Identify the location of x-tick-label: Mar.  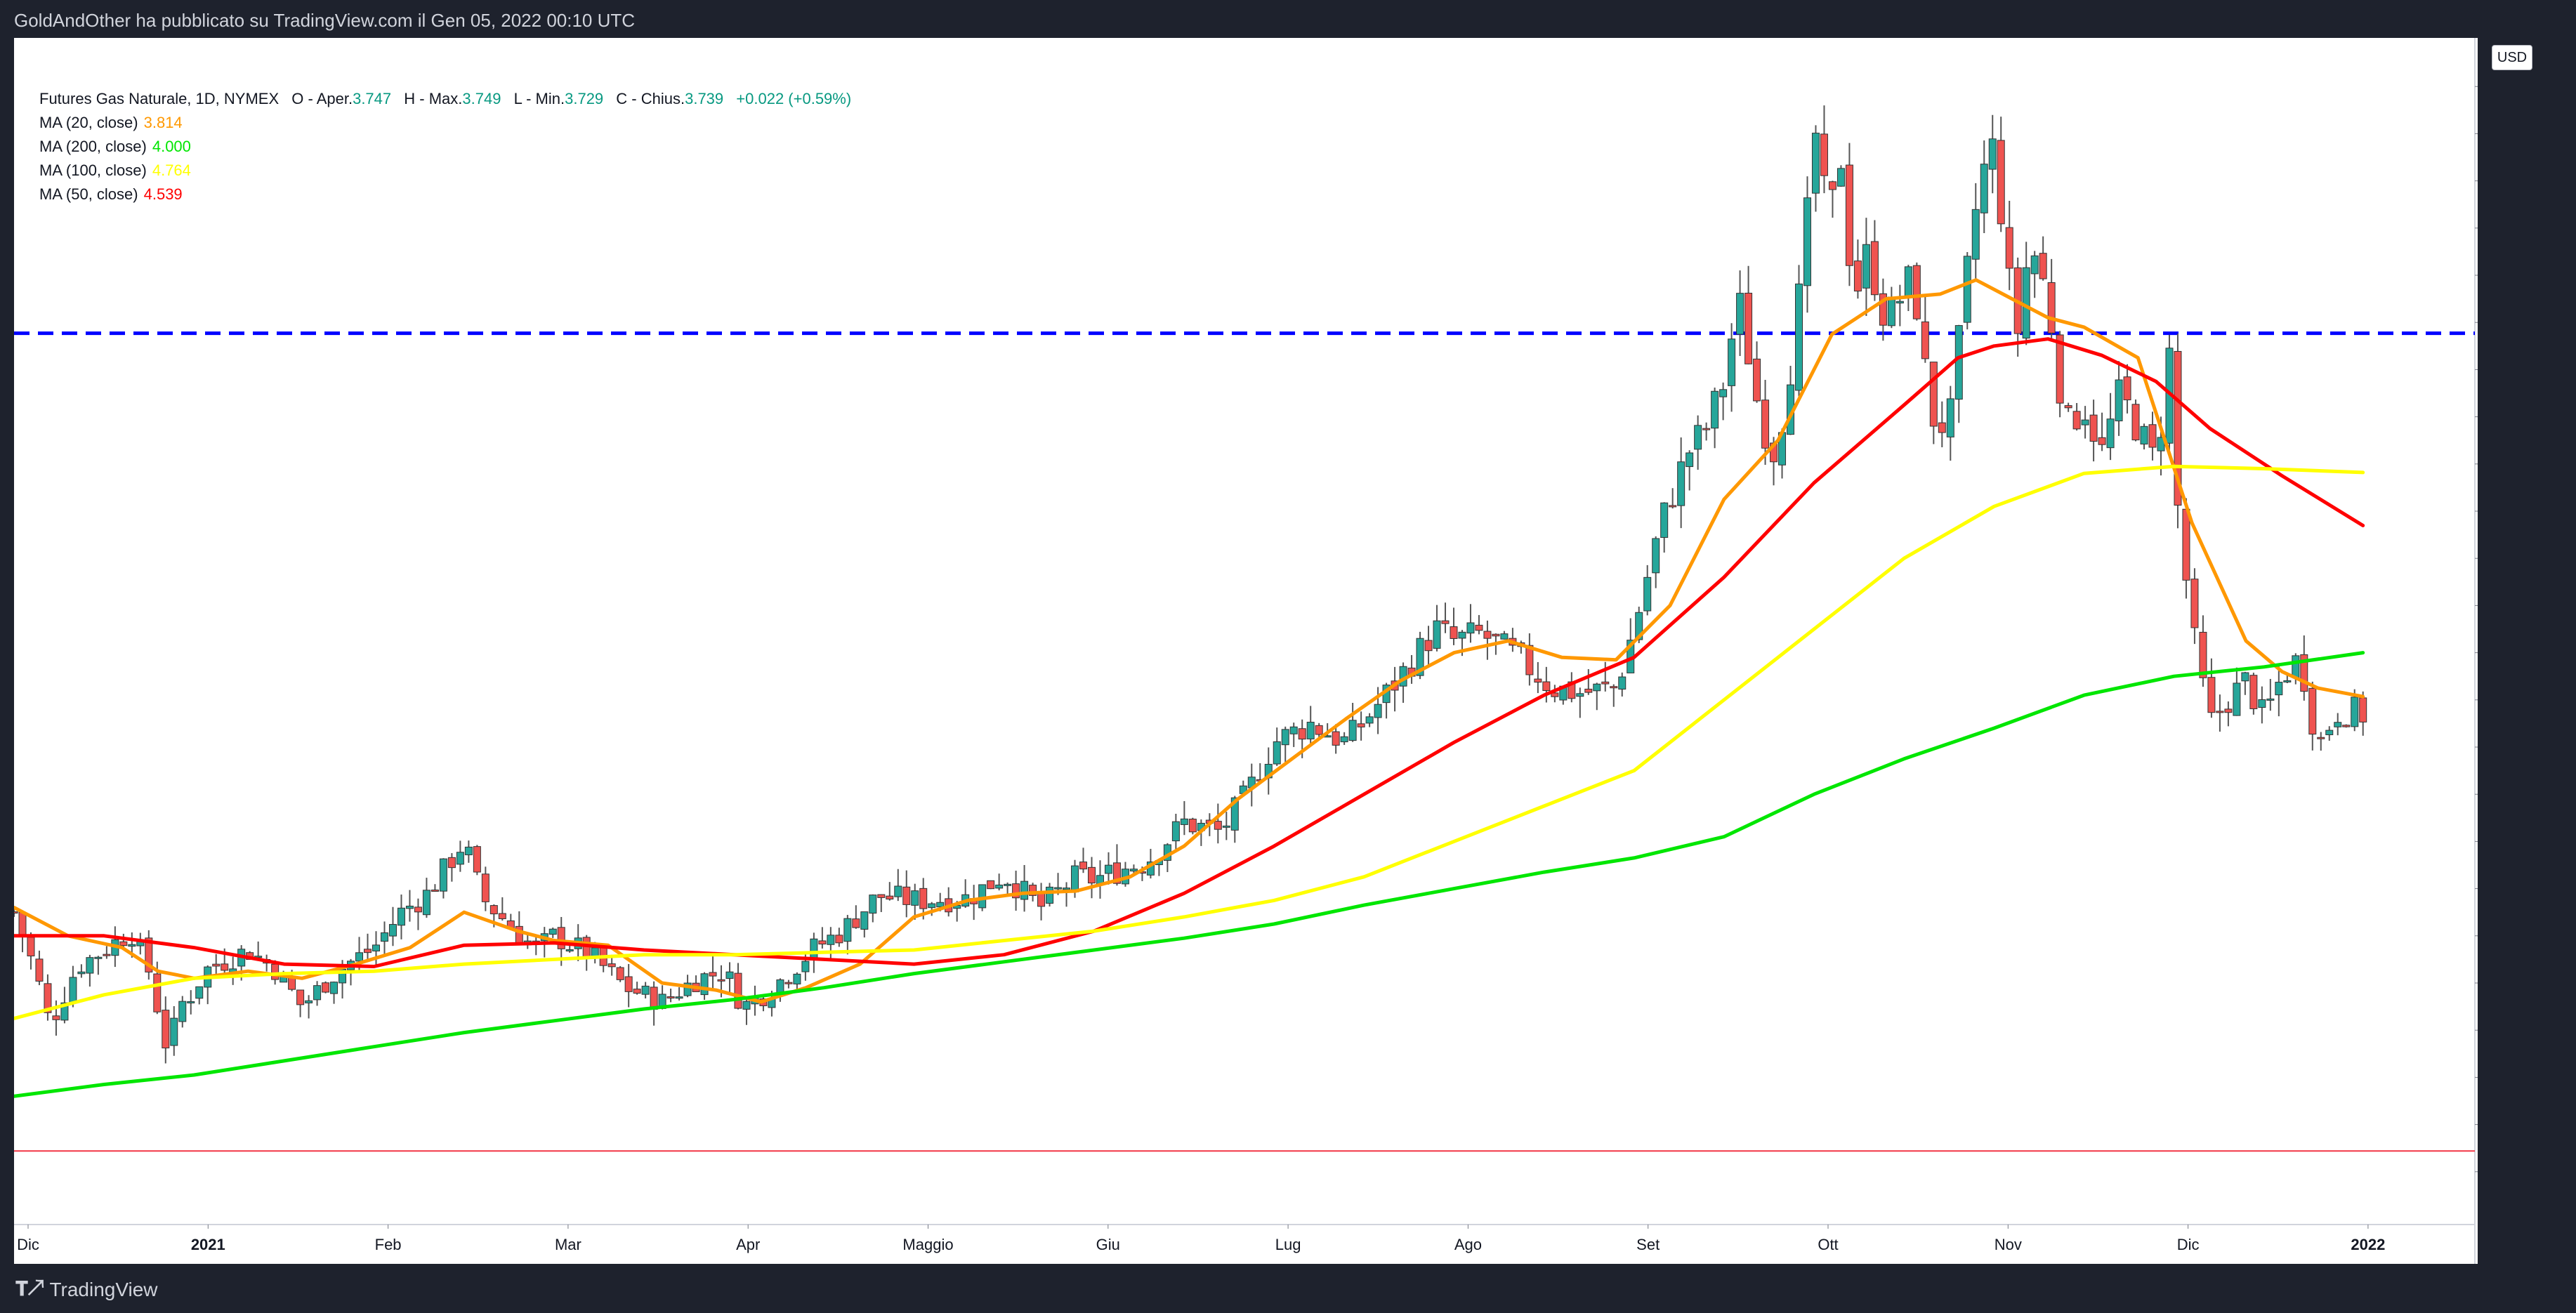
(568, 1244).